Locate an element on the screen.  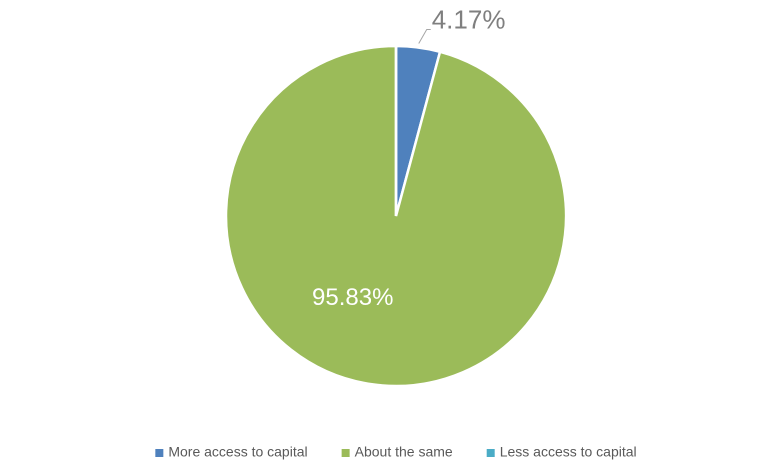
legend-label: About the same is located at coordinates (404, 452).